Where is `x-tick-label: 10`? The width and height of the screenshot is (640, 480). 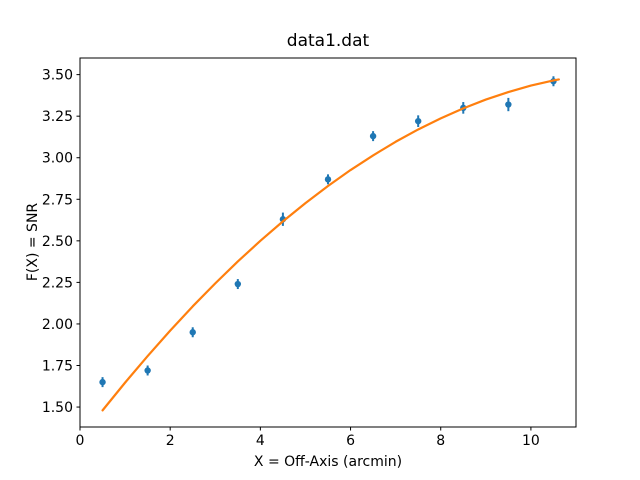 x-tick-label: 10 is located at coordinates (531, 441).